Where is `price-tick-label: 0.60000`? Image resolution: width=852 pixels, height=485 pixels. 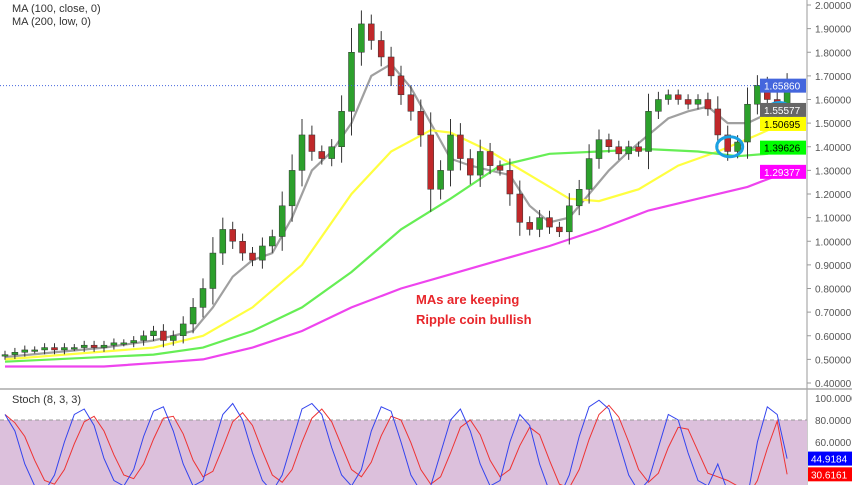
price-tick-label: 0.60000 is located at coordinates (833, 337).